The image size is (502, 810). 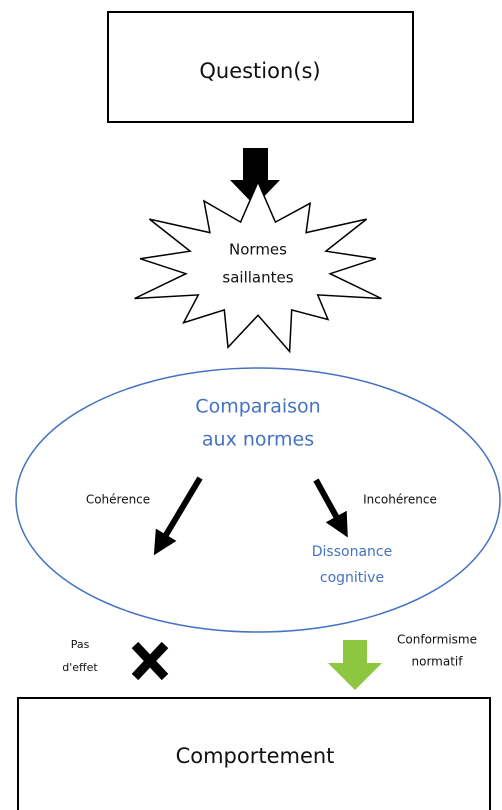 I want to click on starburst, so click(x=258, y=267).